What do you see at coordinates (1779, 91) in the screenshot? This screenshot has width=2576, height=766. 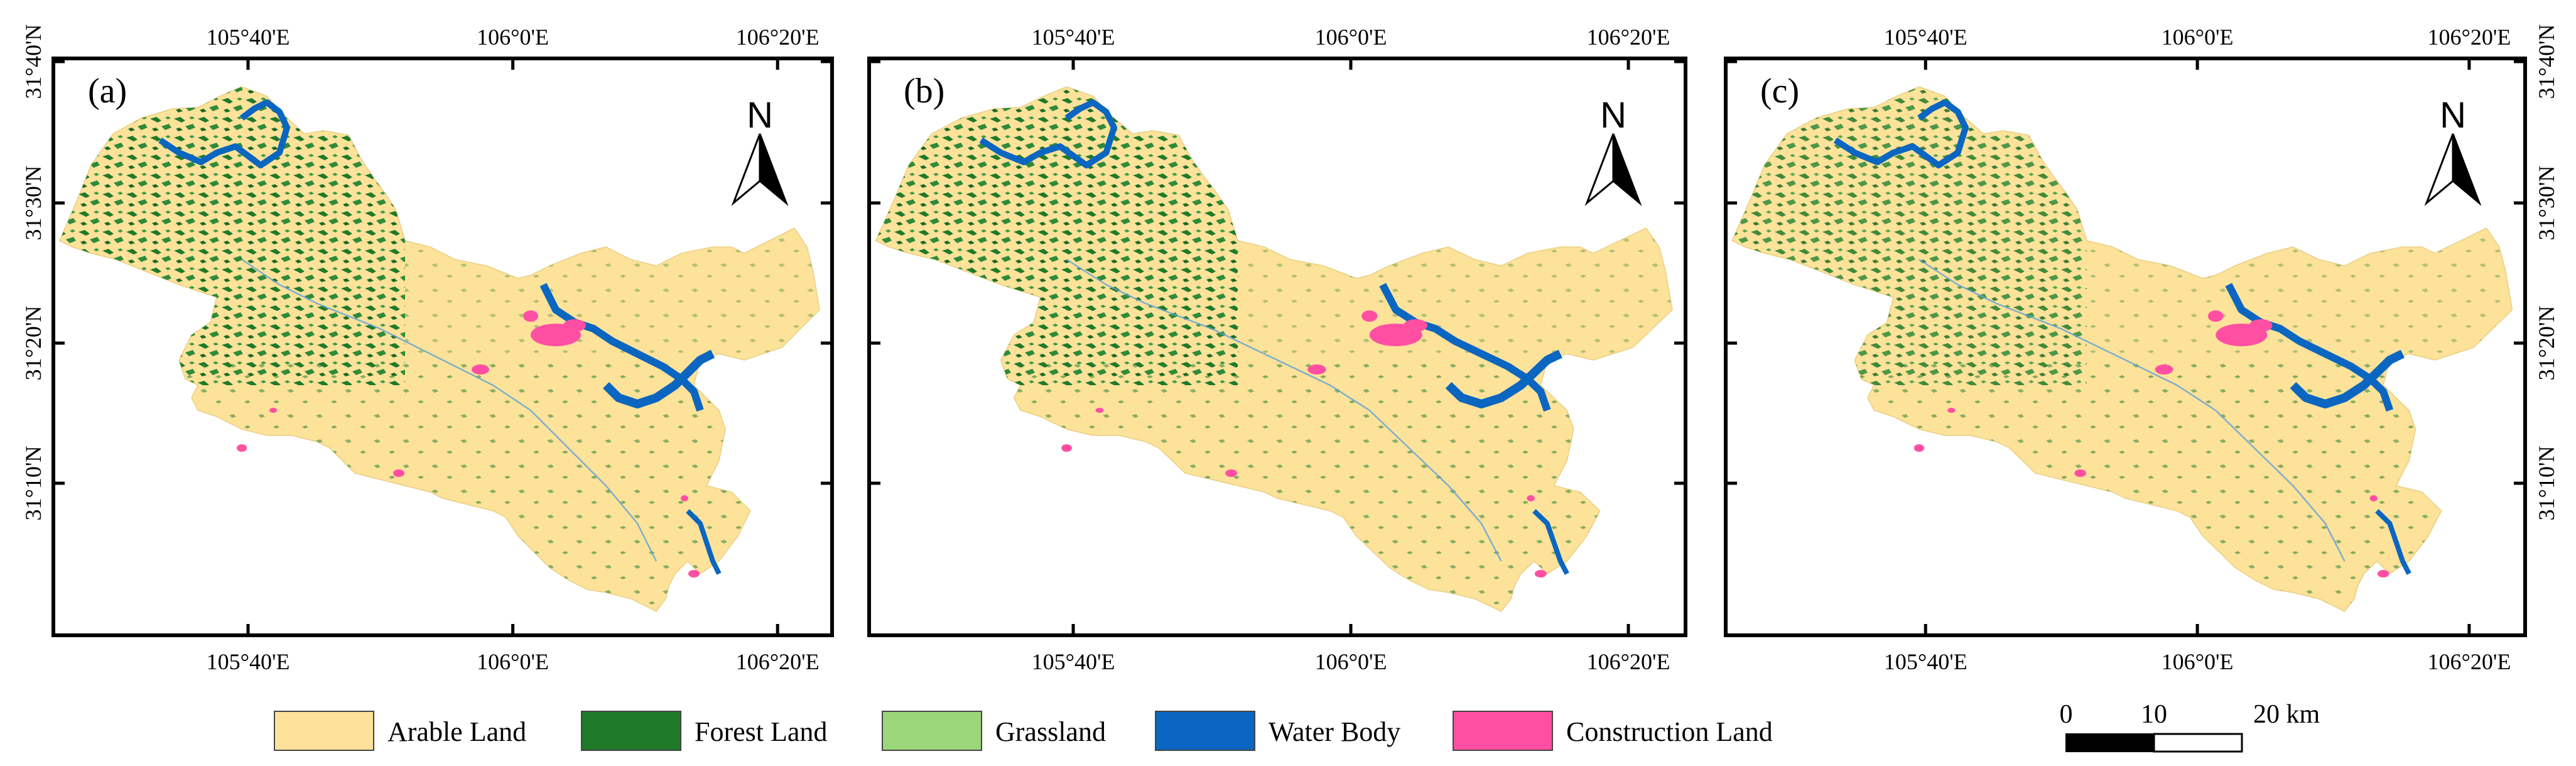 I see `panel-label: (c)` at bounding box center [1779, 91].